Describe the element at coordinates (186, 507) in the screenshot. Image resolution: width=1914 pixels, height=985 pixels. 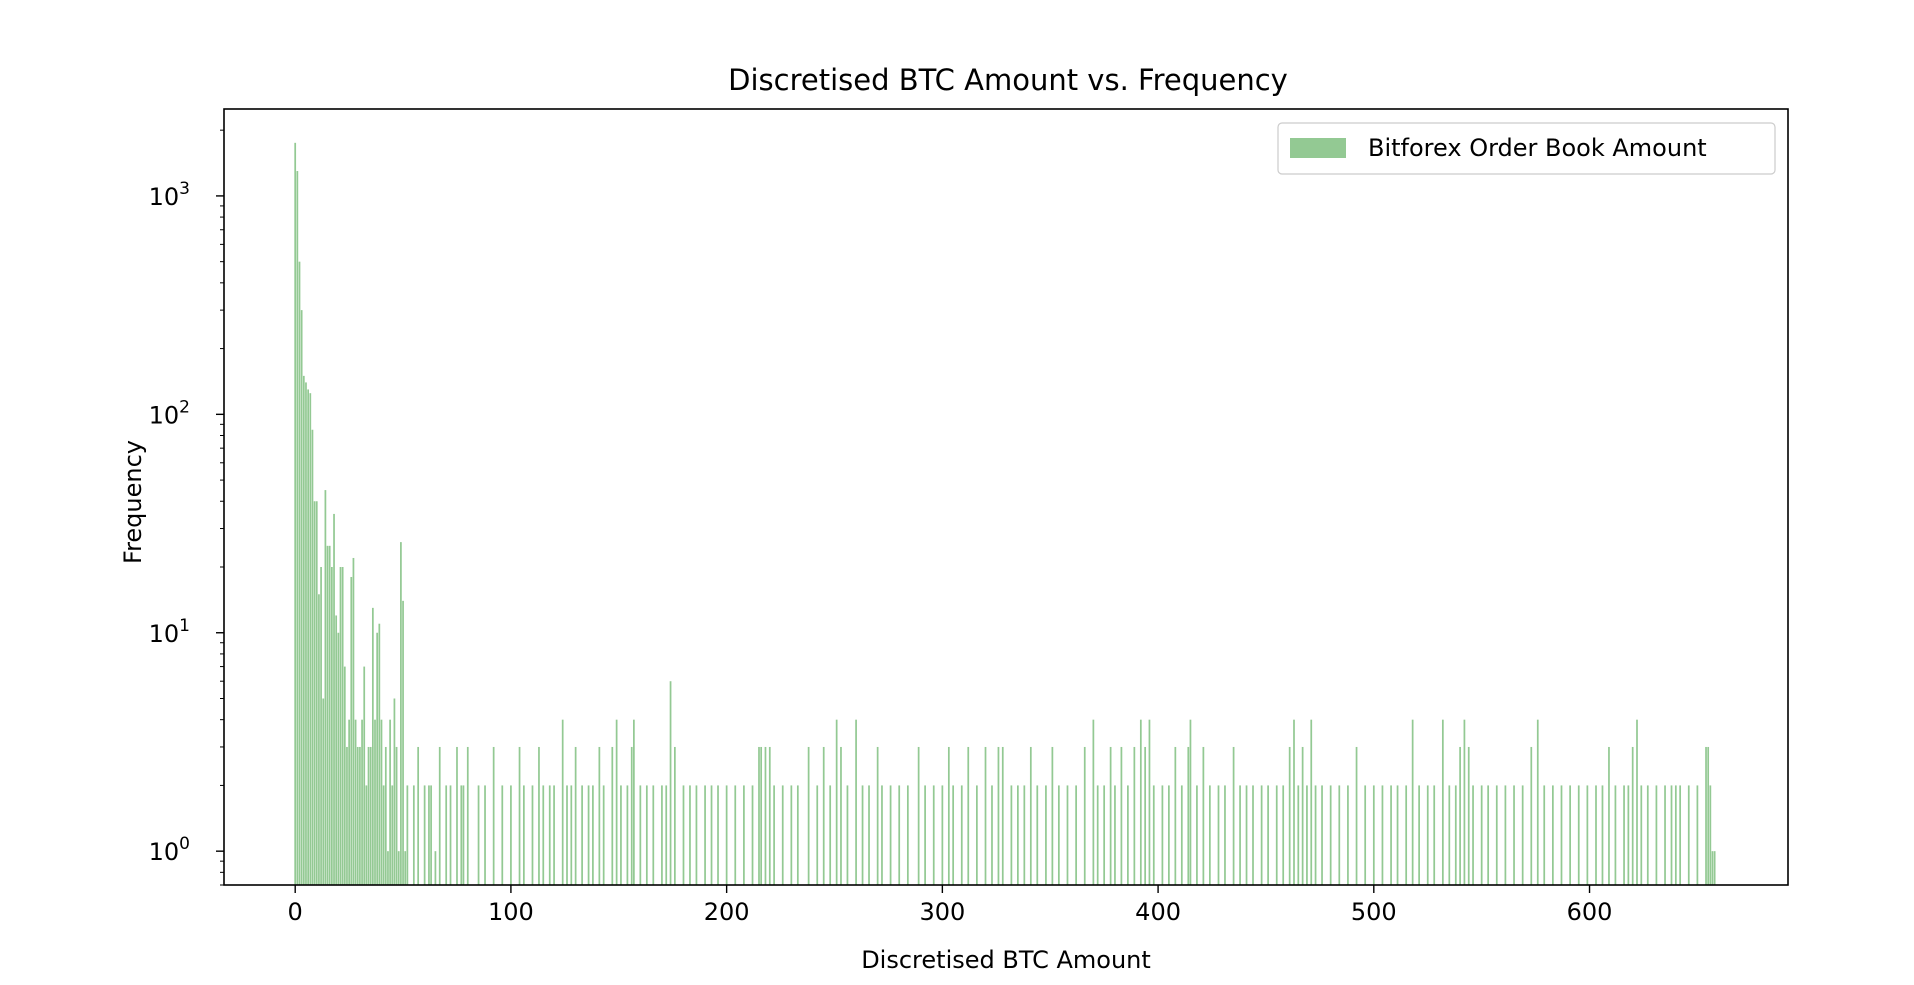
I see `y-axis-ticks: 10⁰ 10¹ 10² 10³` at that location.